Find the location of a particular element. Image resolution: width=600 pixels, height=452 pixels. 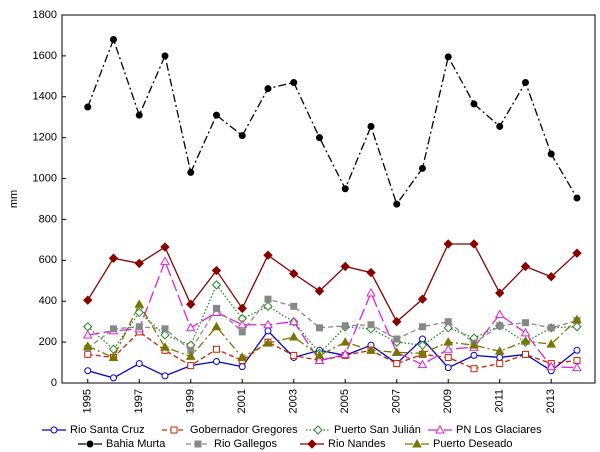

x-tick-label: 2009 is located at coordinates (448, 401).